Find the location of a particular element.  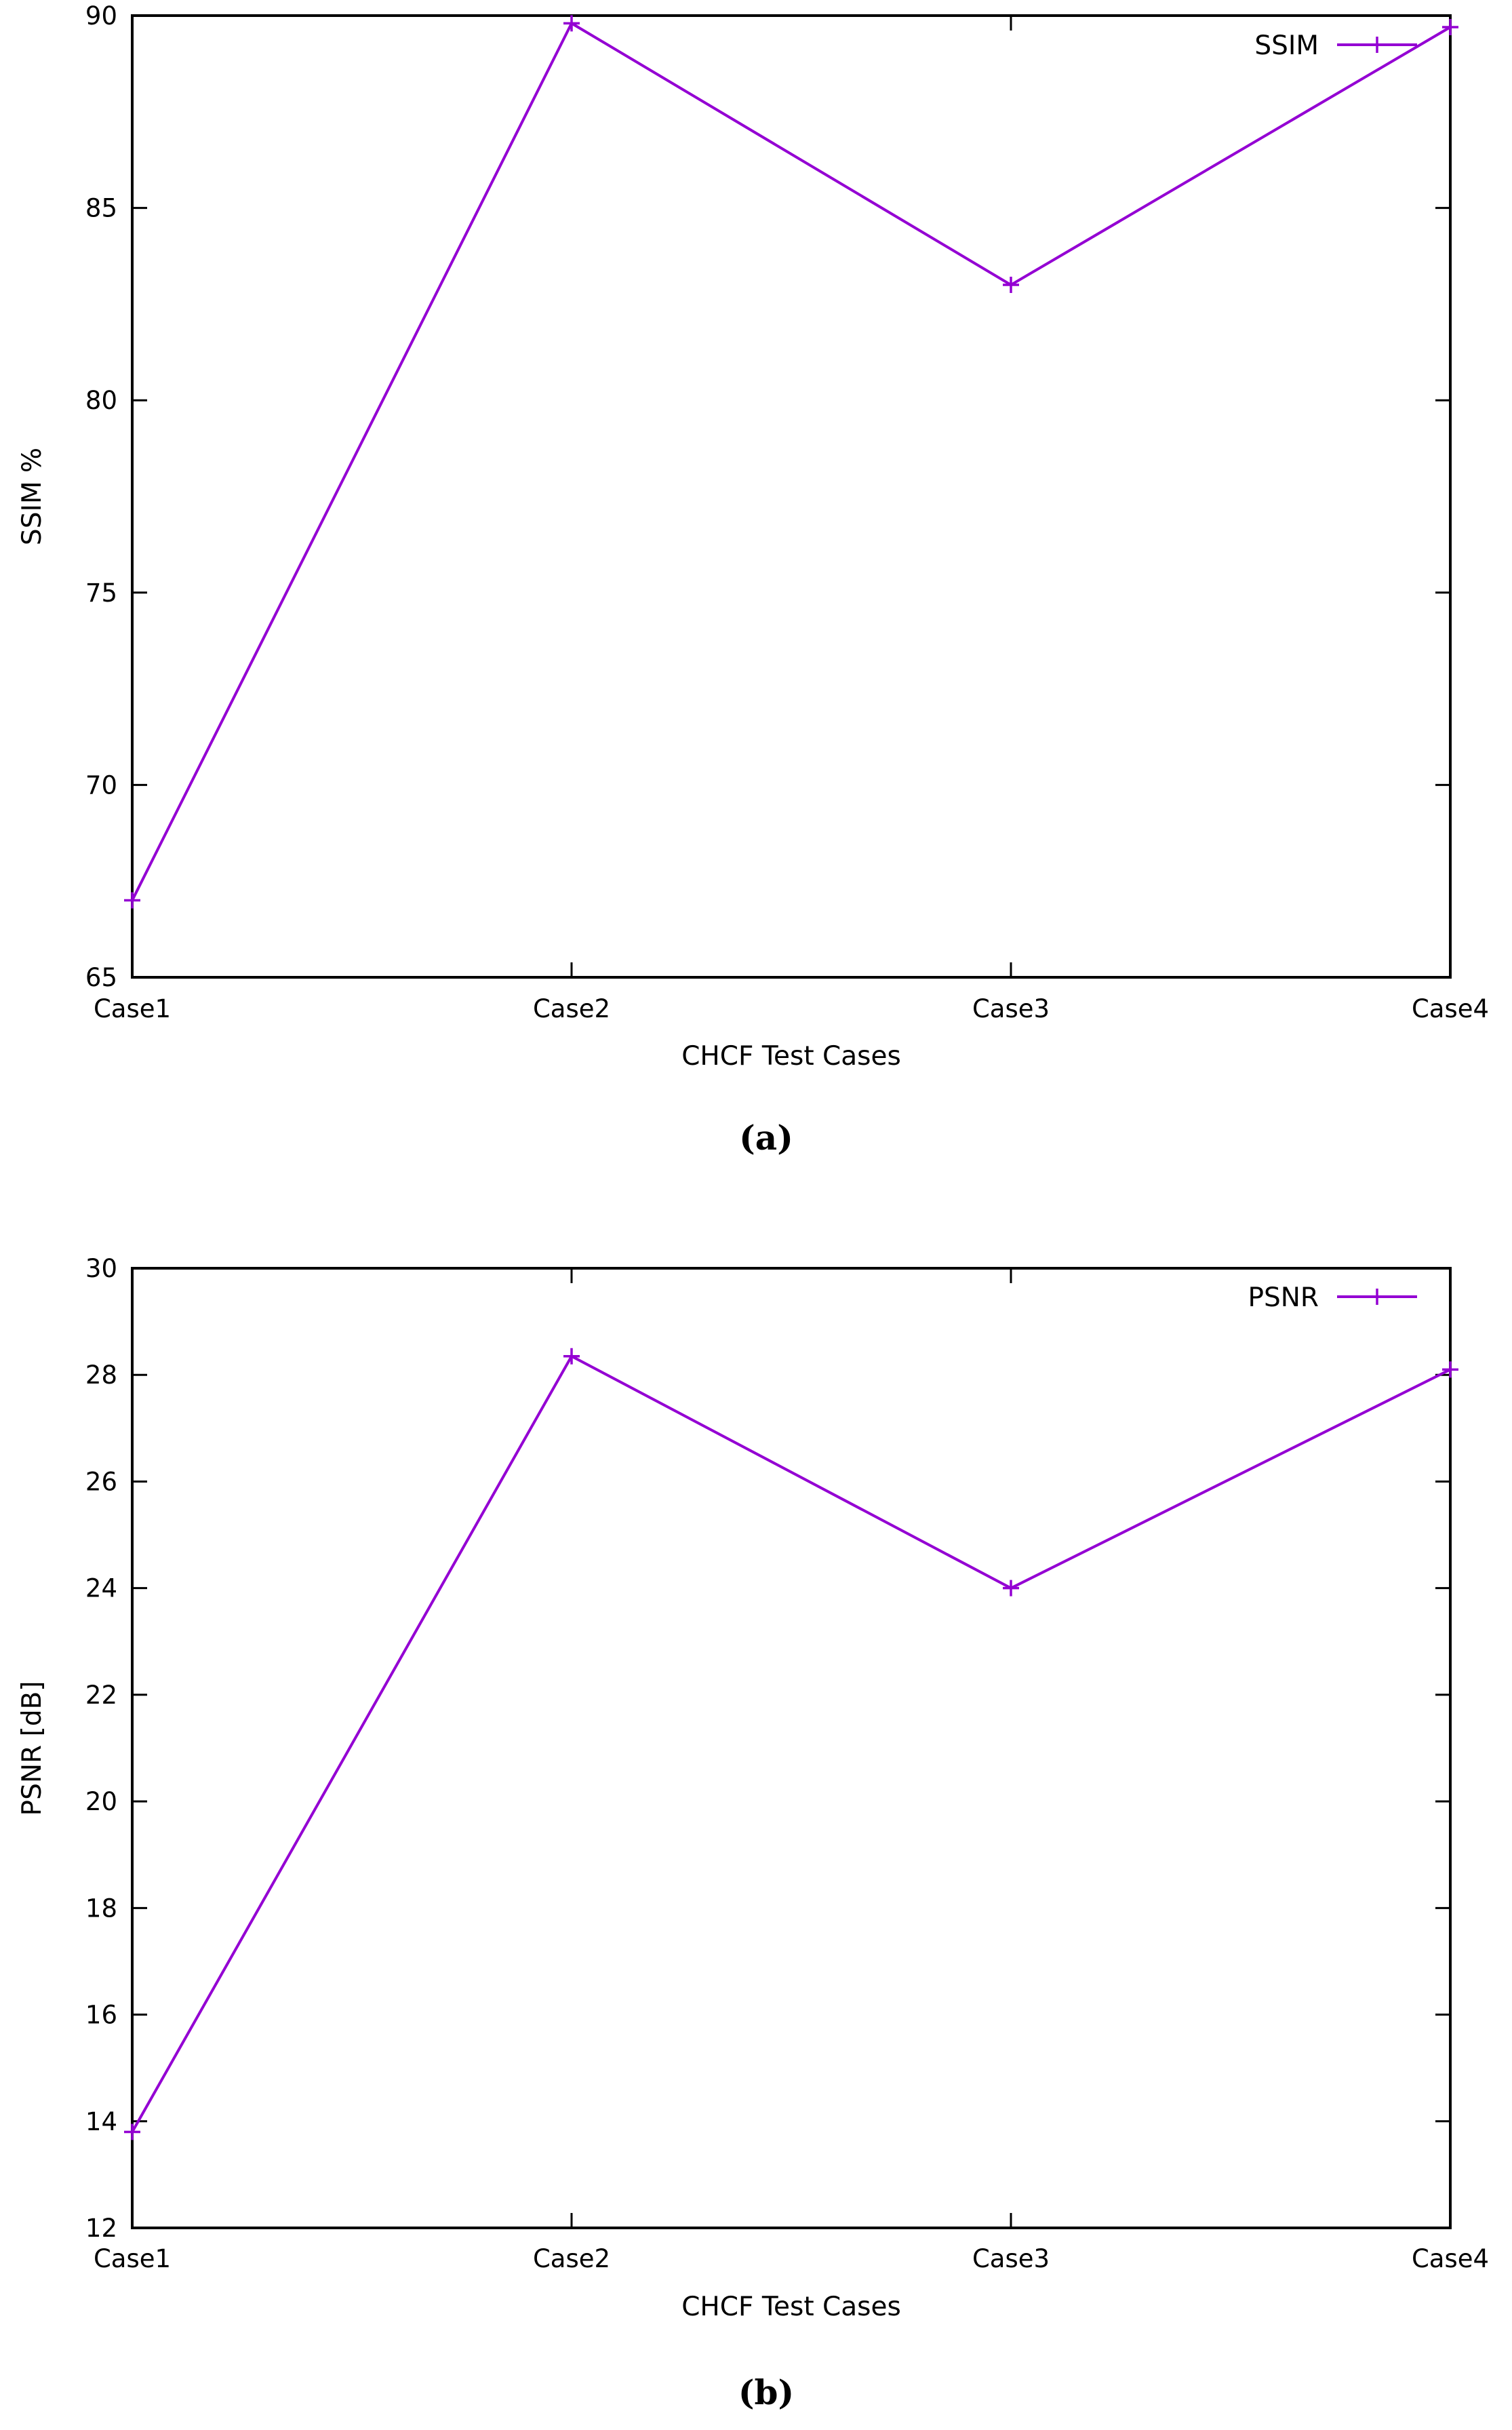

legend: SSIM is located at coordinates (1335, 46).